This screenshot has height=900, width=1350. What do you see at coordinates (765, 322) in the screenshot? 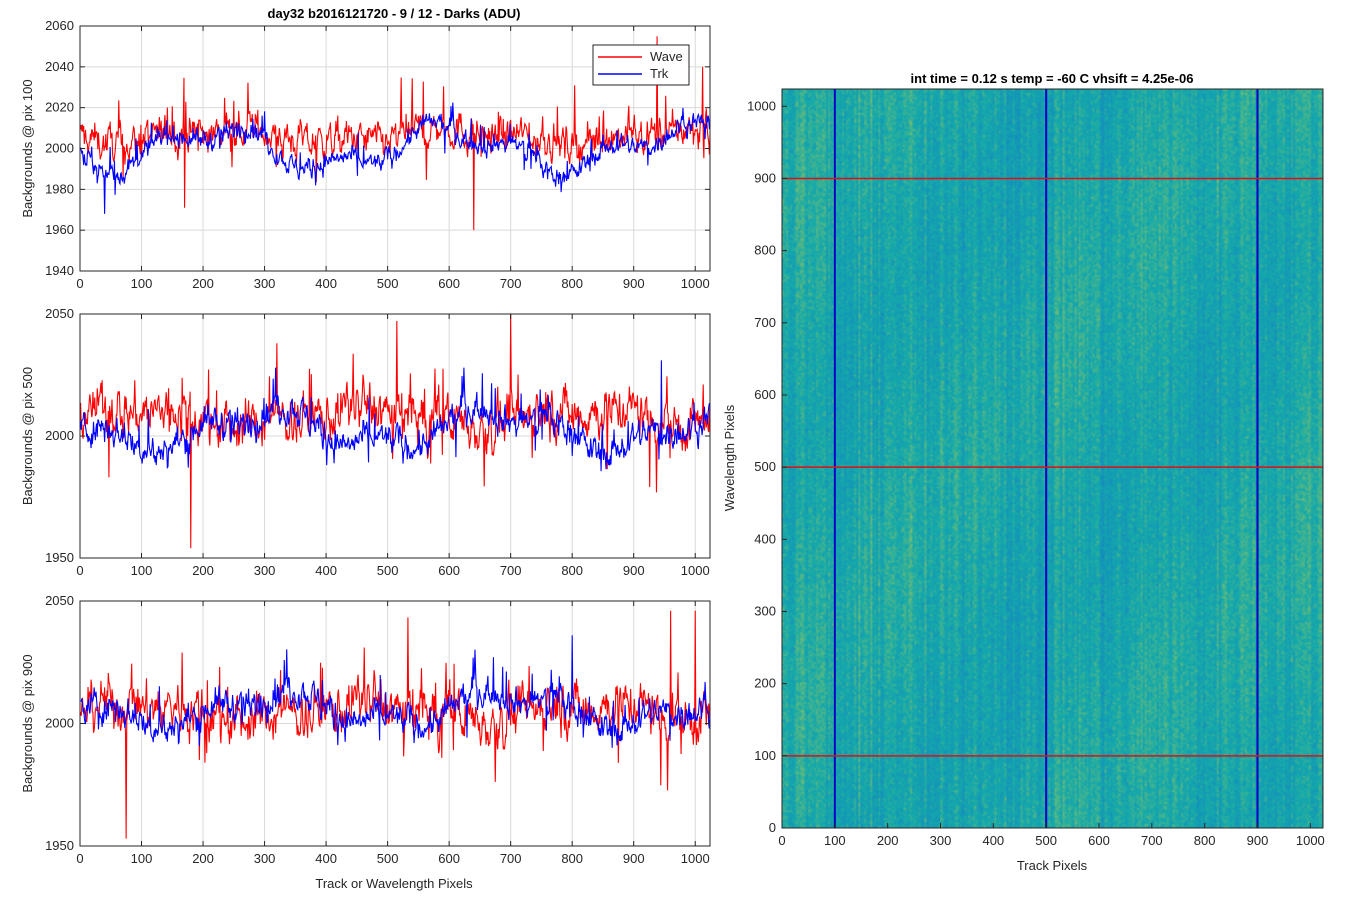
I see `heatmap-y-tick-label: 700` at bounding box center [765, 322].